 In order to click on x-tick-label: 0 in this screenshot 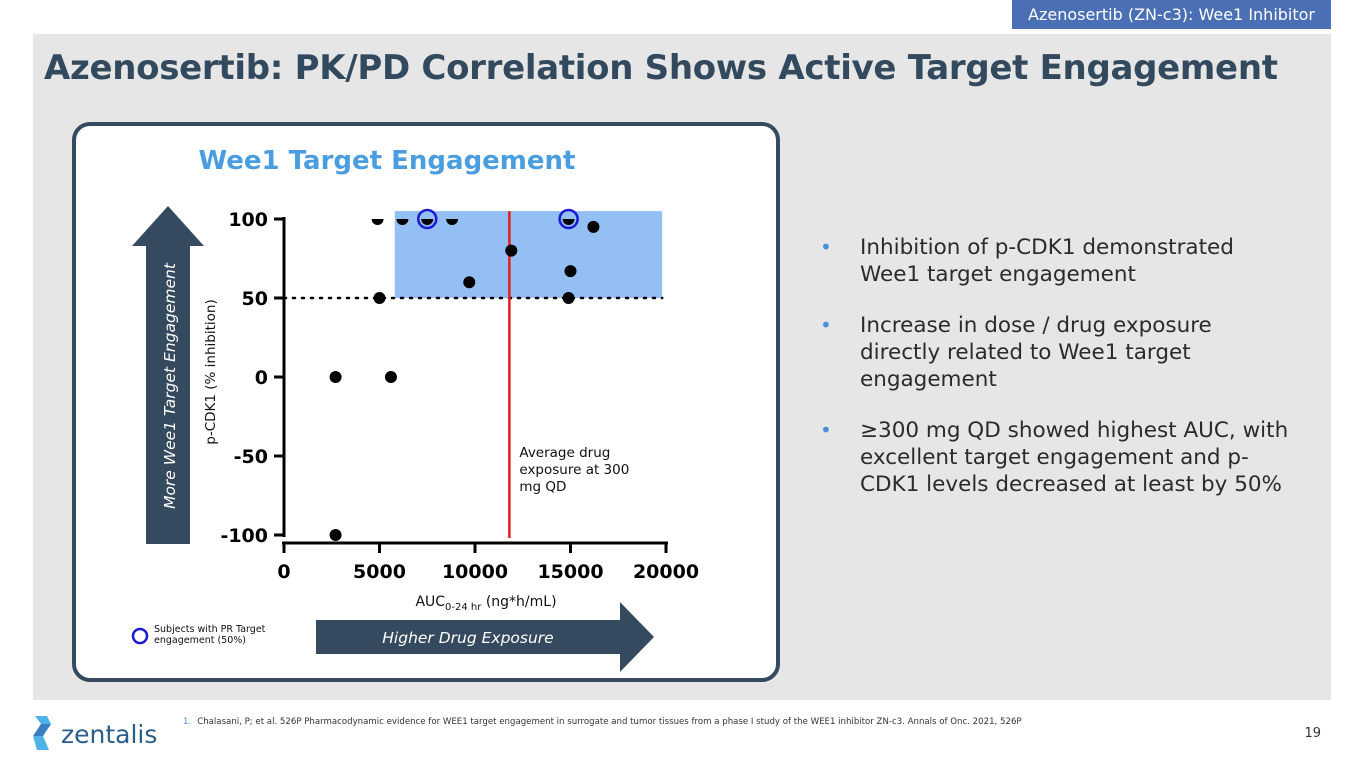, I will do `click(283, 572)`.